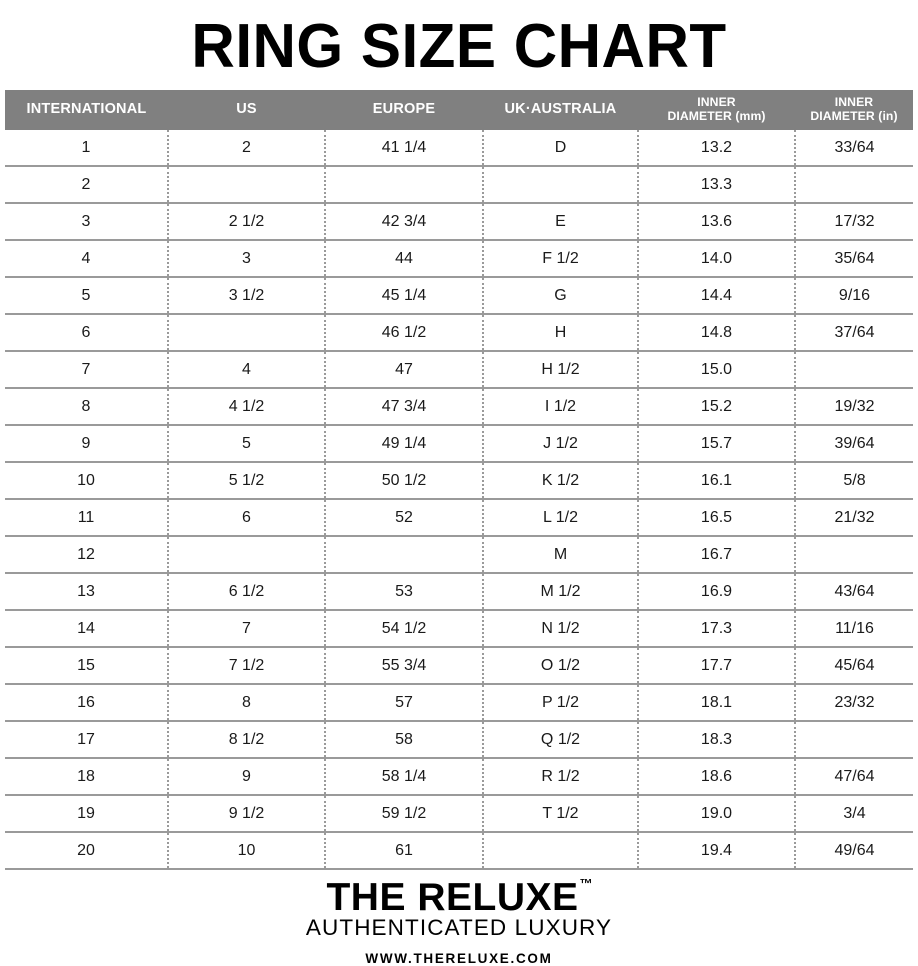 Image resolution: width=918 pixels, height=966 pixels. What do you see at coordinates (717, 407) in the screenshot?
I see `cell-inner_diameter_mm: 15.2` at bounding box center [717, 407].